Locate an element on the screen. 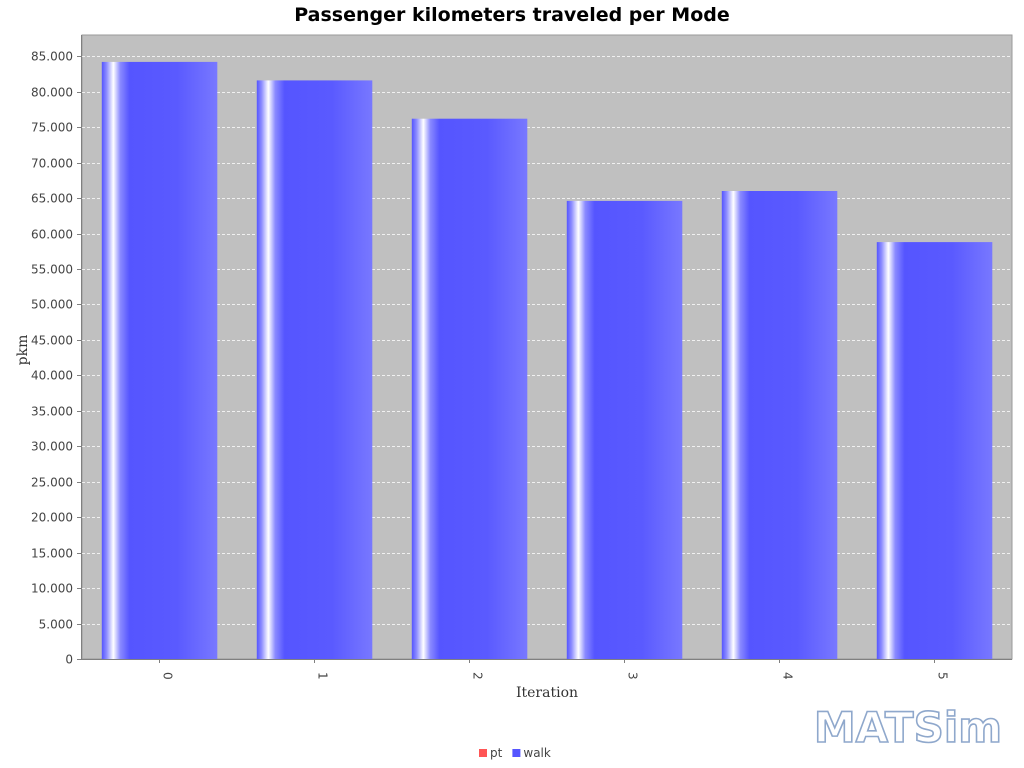 Image resolution: width=1024 pixels, height=768 pixels. y-tick-label: 80.000 is located at coordinates (52, 93).